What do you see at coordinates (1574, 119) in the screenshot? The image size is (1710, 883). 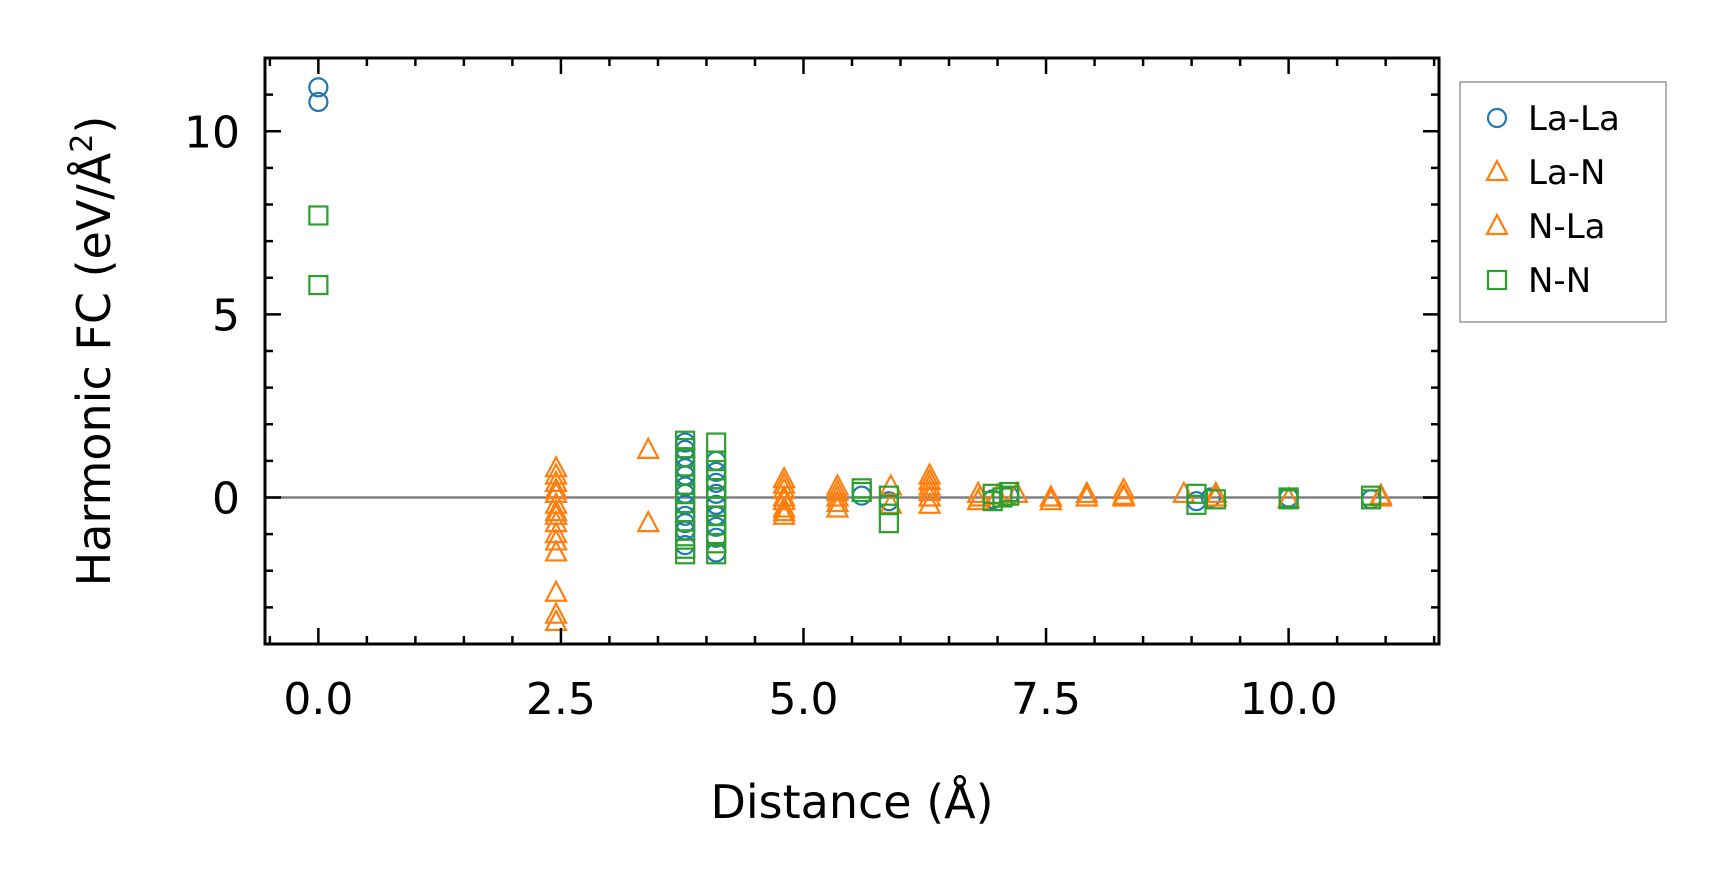 I see `legend-label: La-La` at bounding box center [1574, 119].